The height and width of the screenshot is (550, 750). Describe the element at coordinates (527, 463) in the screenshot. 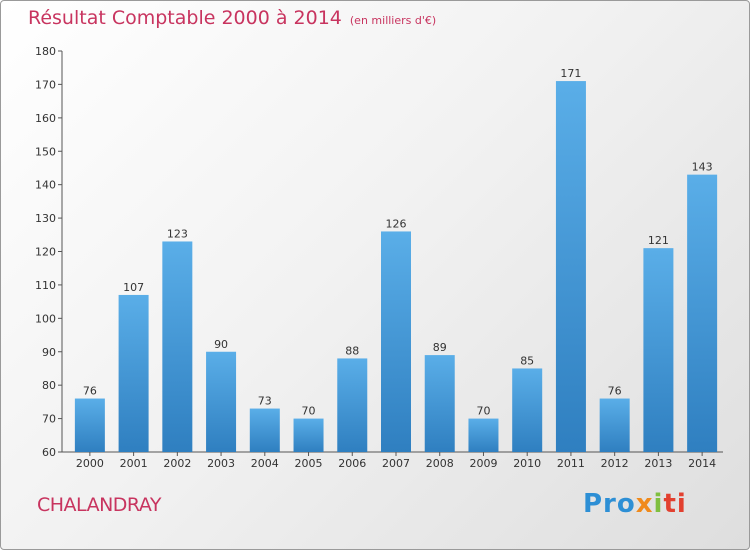

I see `x-tick-label-2010: 2010` at that location.